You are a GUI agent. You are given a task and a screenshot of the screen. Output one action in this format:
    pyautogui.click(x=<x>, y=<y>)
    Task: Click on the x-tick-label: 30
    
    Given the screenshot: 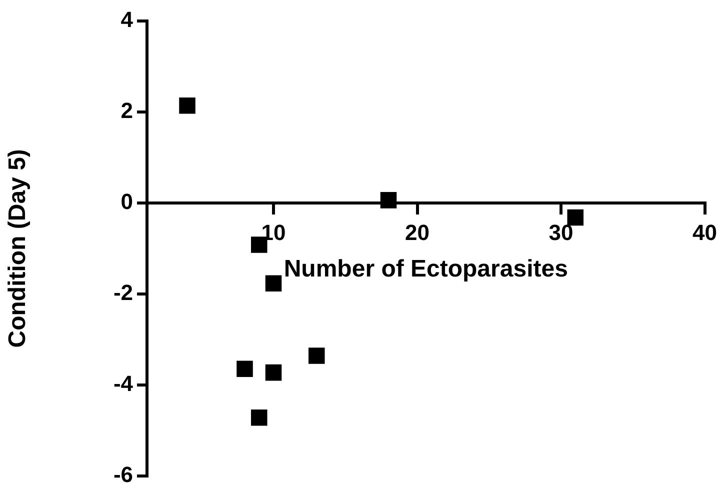 What is the action you would take?
    pyautogui.click(x=561, y=233)
    